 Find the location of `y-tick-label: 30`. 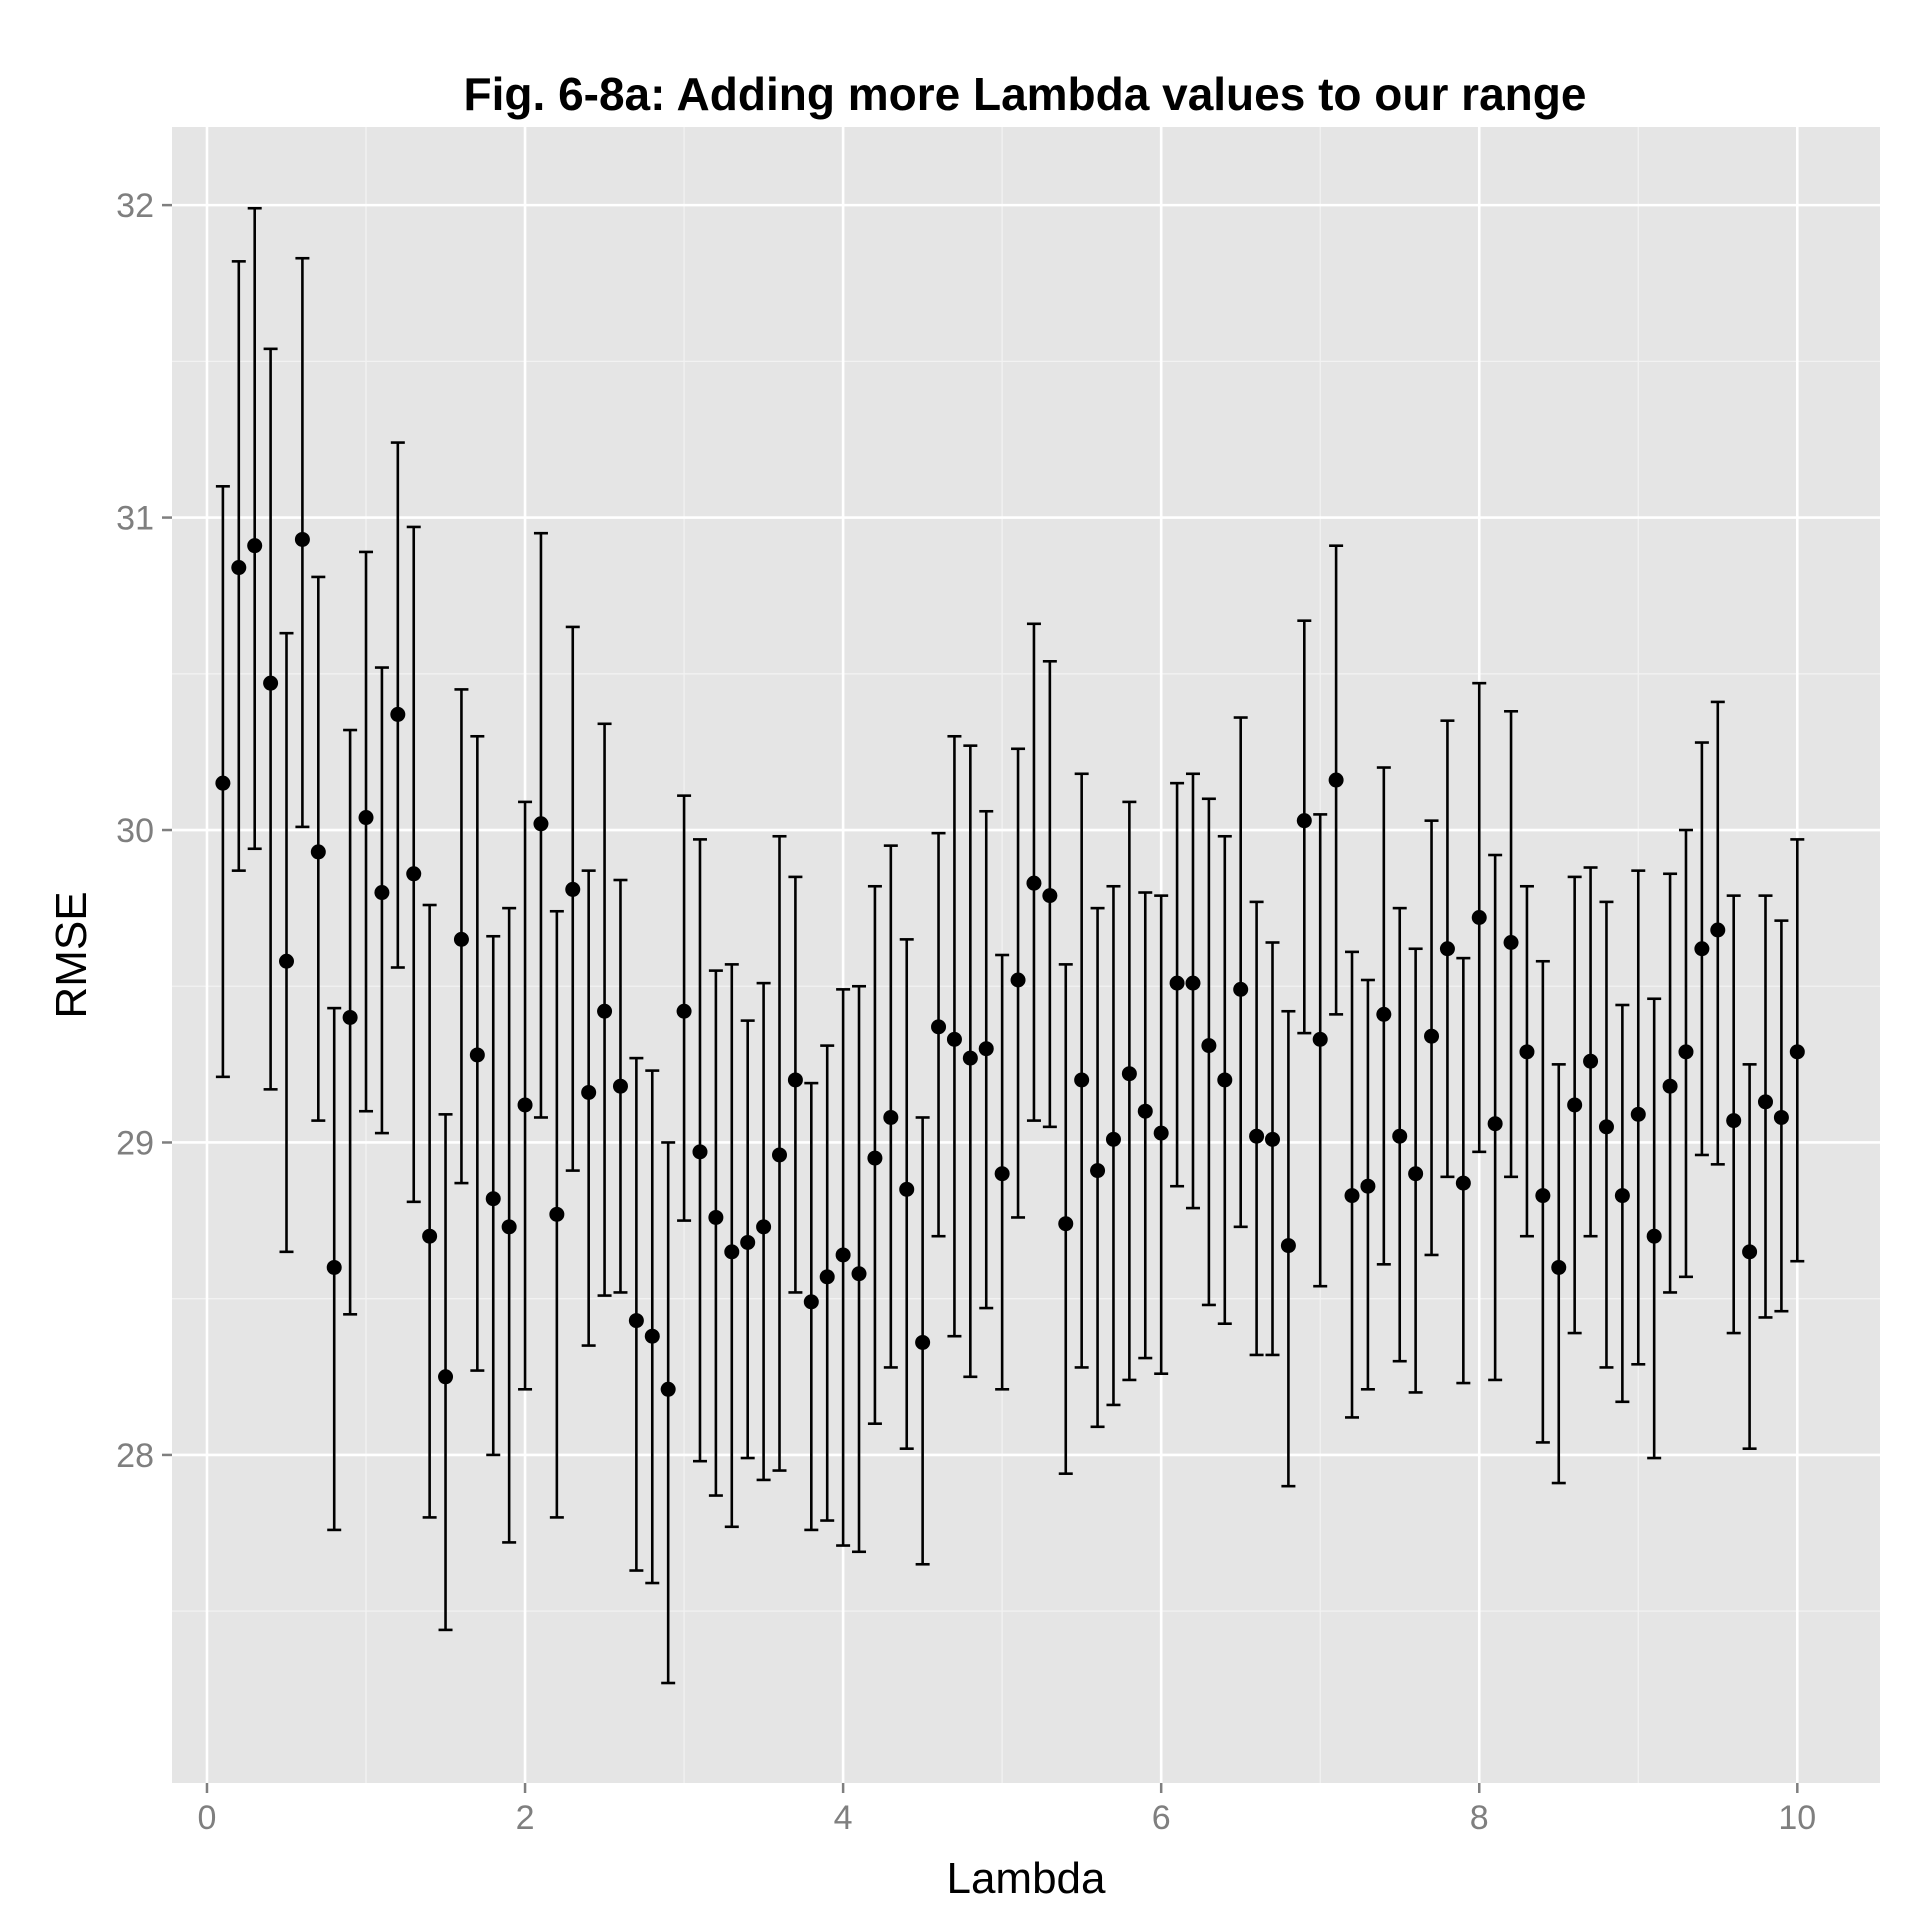

y-tick-label: 30 is located at coordinates (135, 831).